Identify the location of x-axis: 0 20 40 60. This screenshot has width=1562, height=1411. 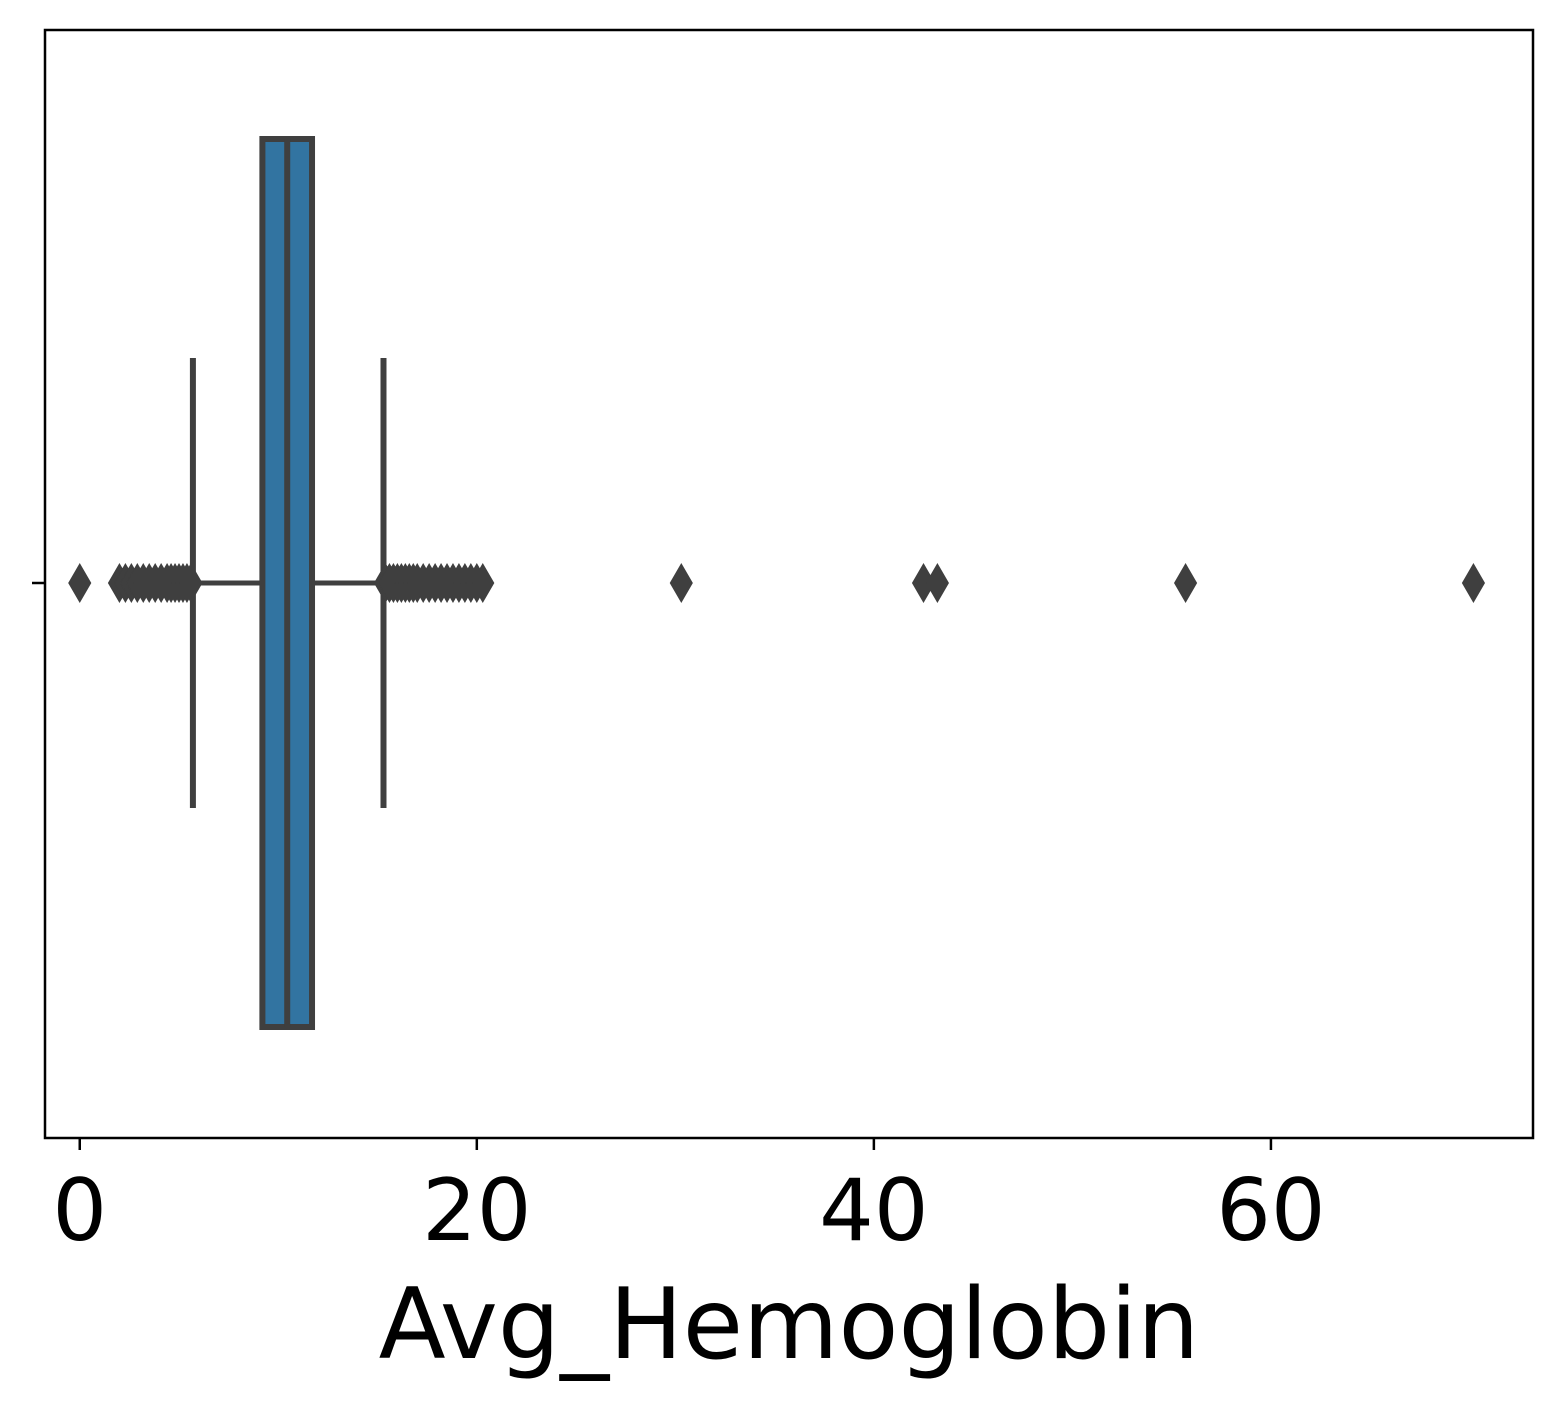
(689, 1199).